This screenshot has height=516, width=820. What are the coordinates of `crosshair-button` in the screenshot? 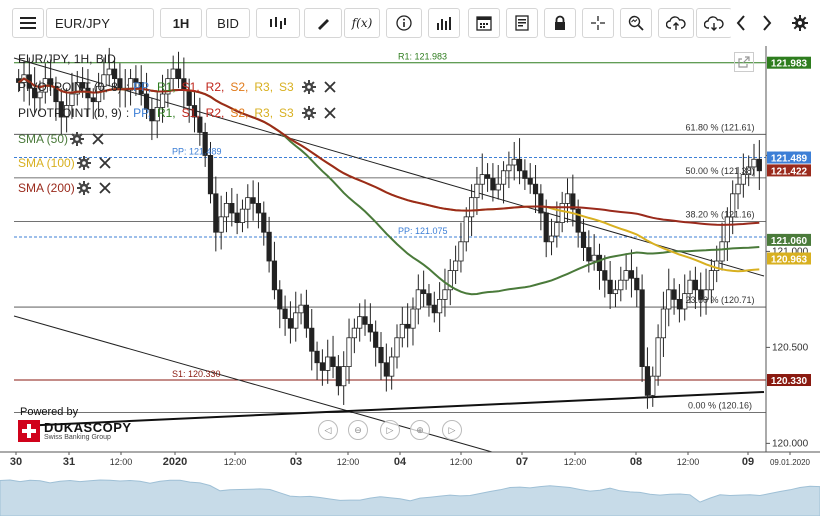 It's located at (598, 23).